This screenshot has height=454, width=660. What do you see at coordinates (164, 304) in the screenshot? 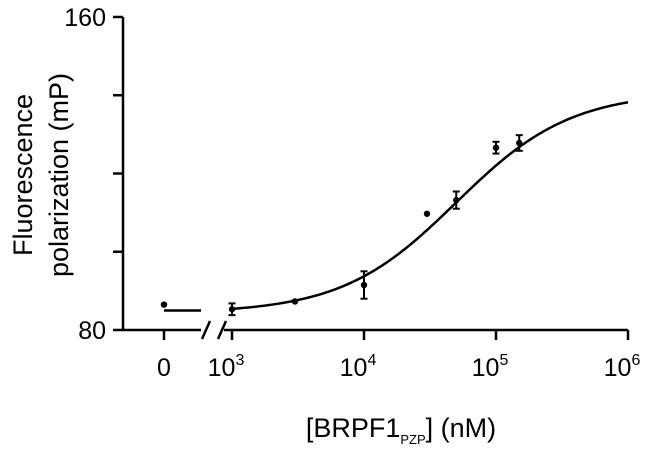
I see `data-point-zero` at bounding box center [164, 304].